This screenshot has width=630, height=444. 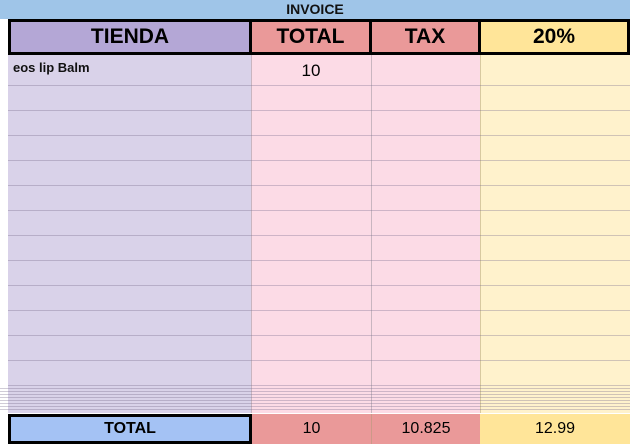 I want to click on totals-total: 10, so click(x=311, y=429).